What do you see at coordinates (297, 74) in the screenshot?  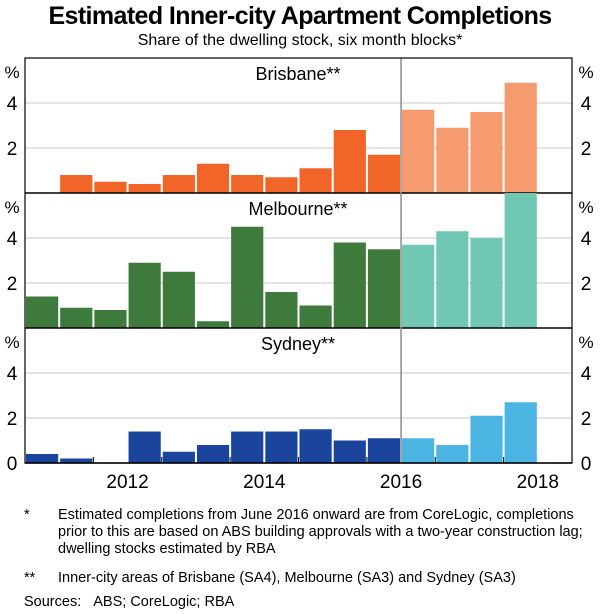 I see `panel-title: Brisbane**` at bounding box center [297, 74].